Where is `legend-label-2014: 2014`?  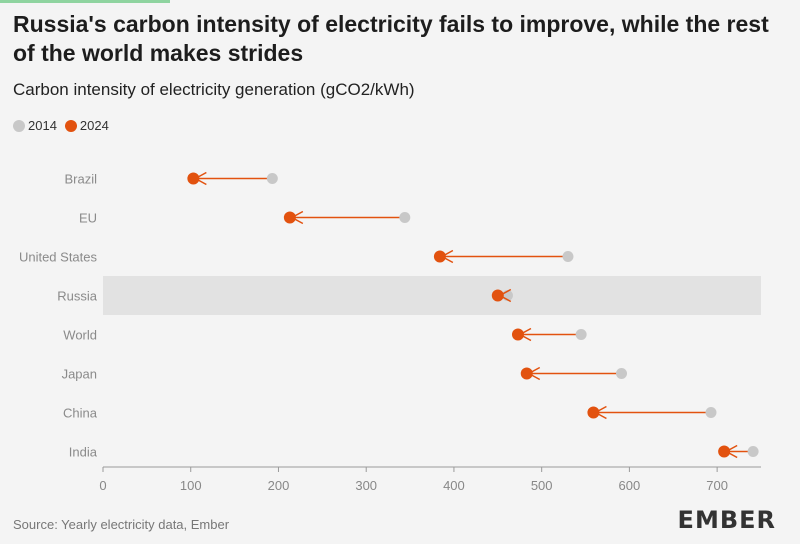
legend-label-2014: 2014 is located at coordinates (42, 125).